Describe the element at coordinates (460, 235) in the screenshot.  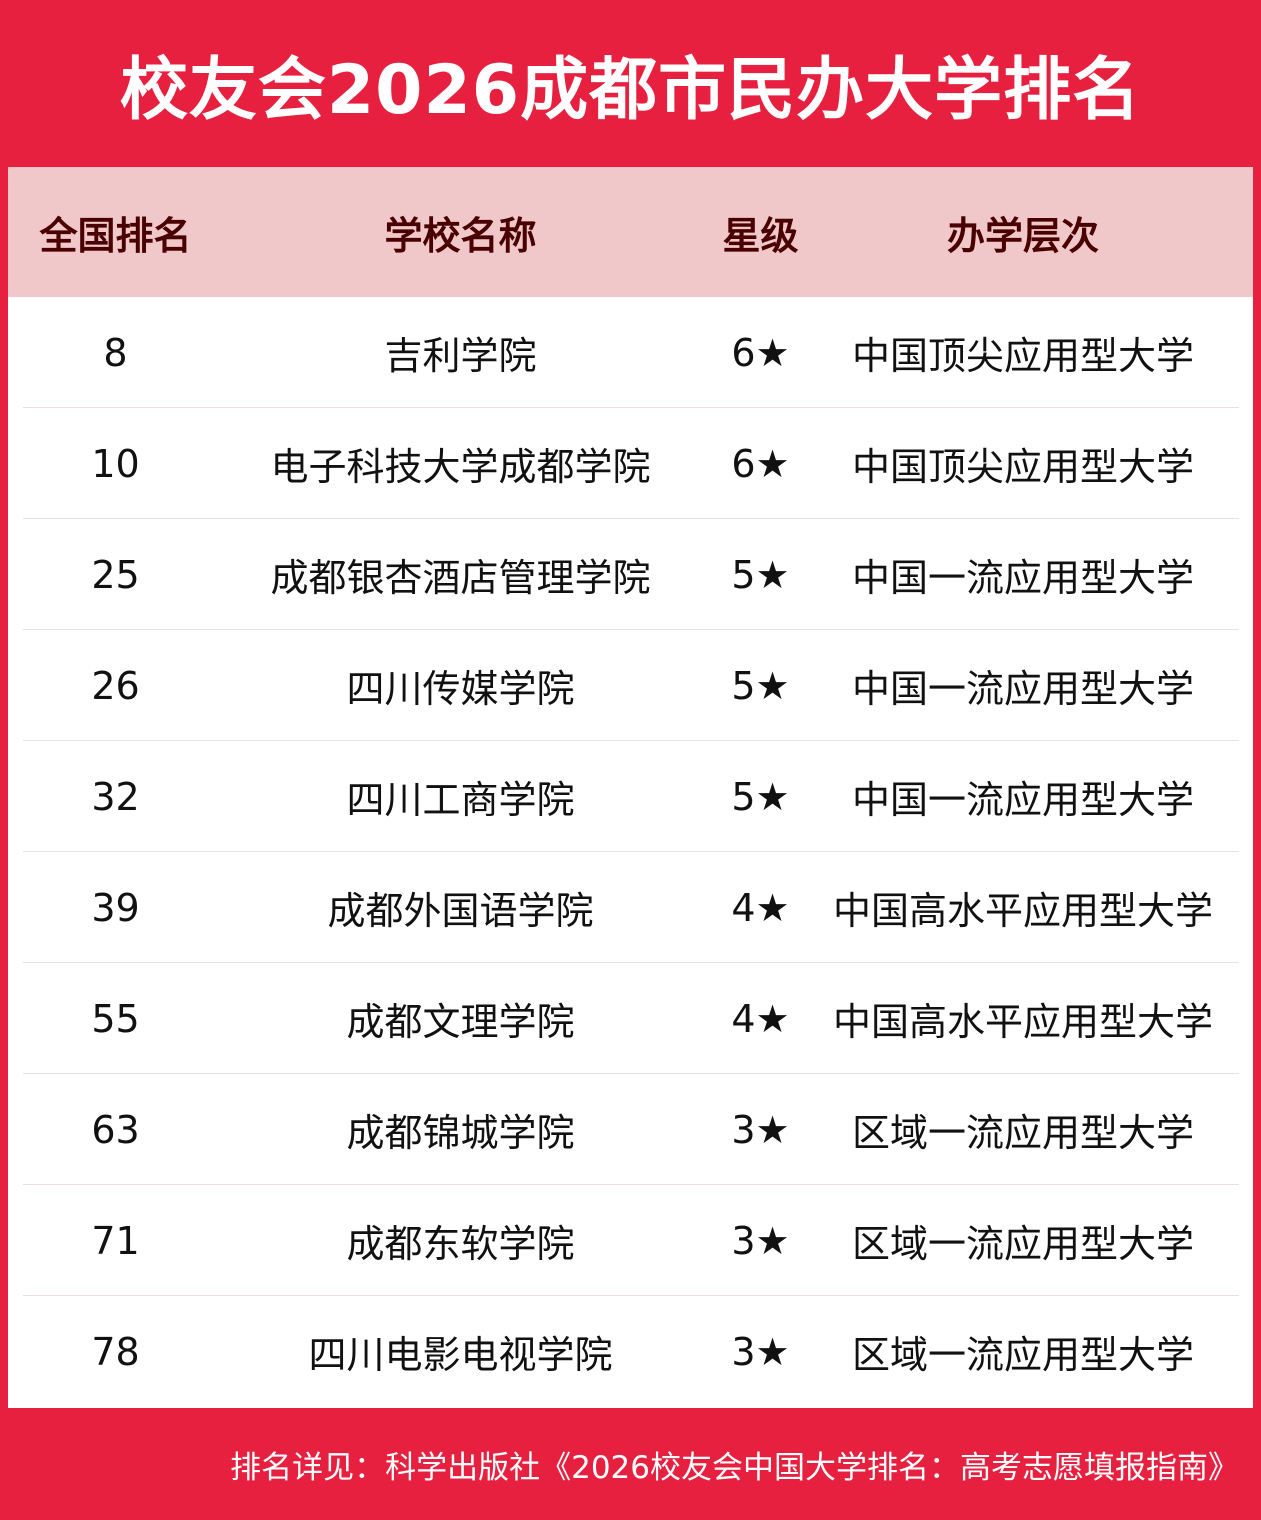
I see `column-header-name: 学校名称` at that location.